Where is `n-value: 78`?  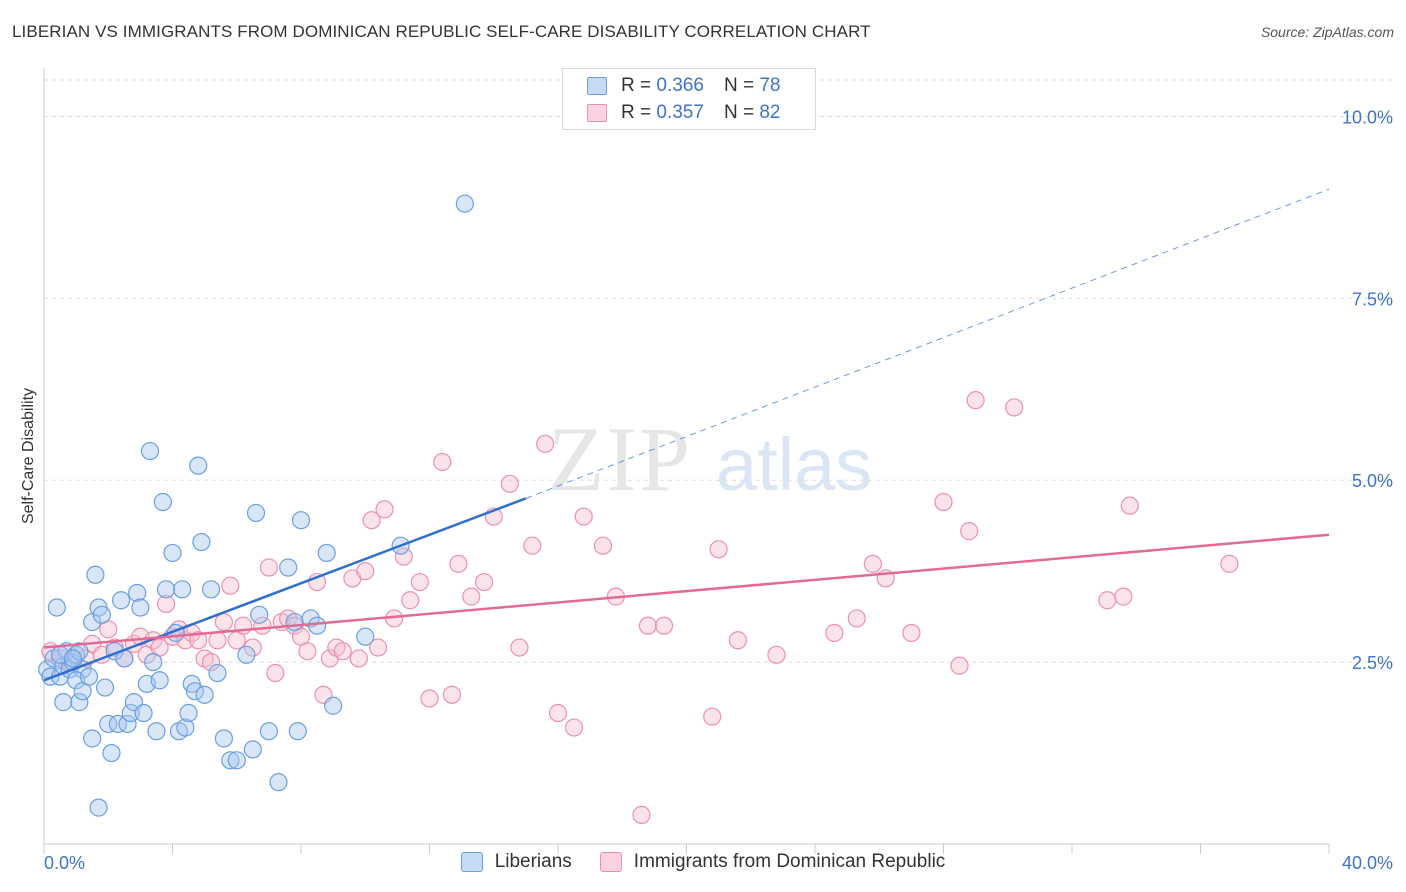 n-value: 78 is located at coordinates (770, 85).